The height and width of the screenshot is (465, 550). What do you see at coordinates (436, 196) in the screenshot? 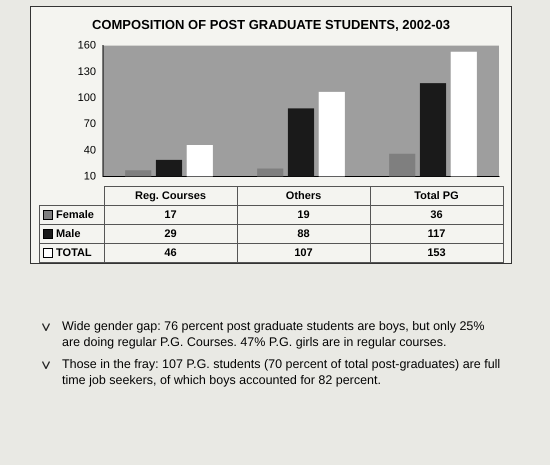
I see `x-tick-label: Total PG` at bounding box center [436, 196].